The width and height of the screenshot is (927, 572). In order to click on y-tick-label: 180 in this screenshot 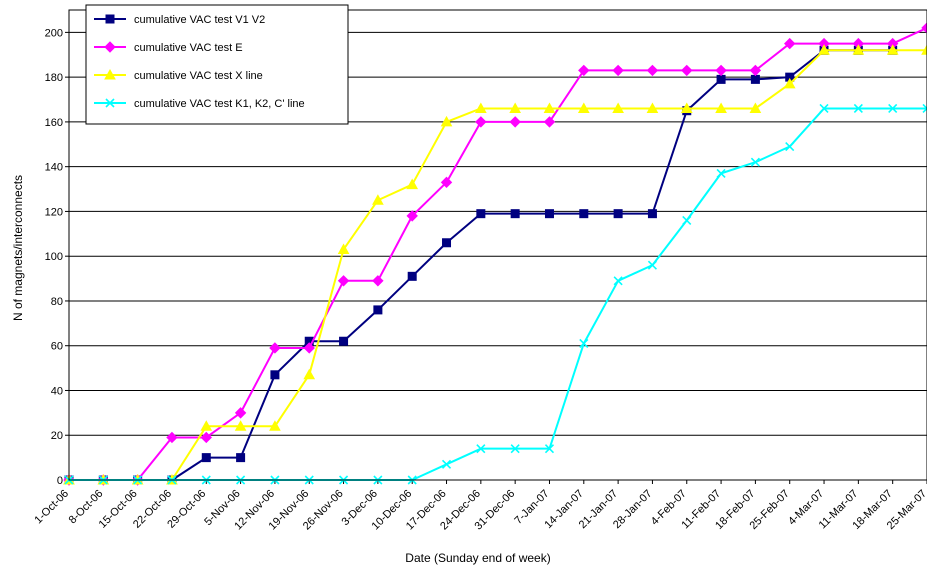, I will do `click(54, 78)`.